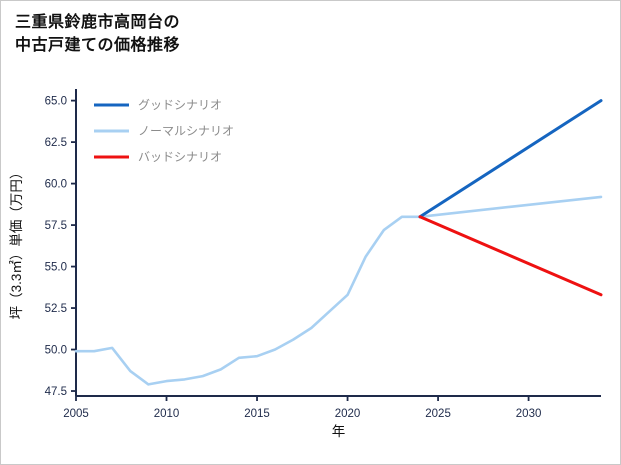 The height and width of the screenshot is (465, 621). Describe the element at coordinates (16, 243) in the screenshot. I see `y-axis-label: 坪（3.3㎡）単価（万円）` at that location.